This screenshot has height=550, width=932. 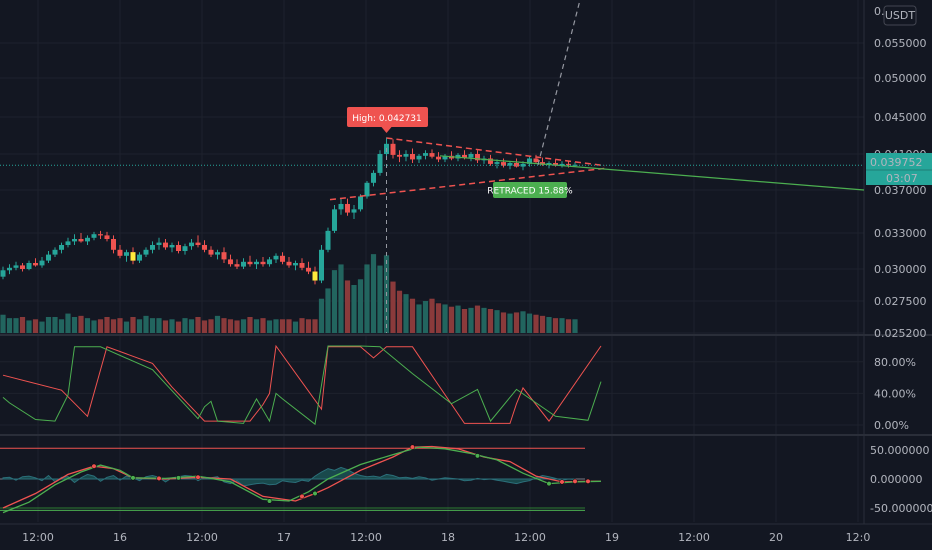 What do you see at coordinates (133, 256) in the screenshot?
I see `candle-highlight` at bounding box center [133, 256].